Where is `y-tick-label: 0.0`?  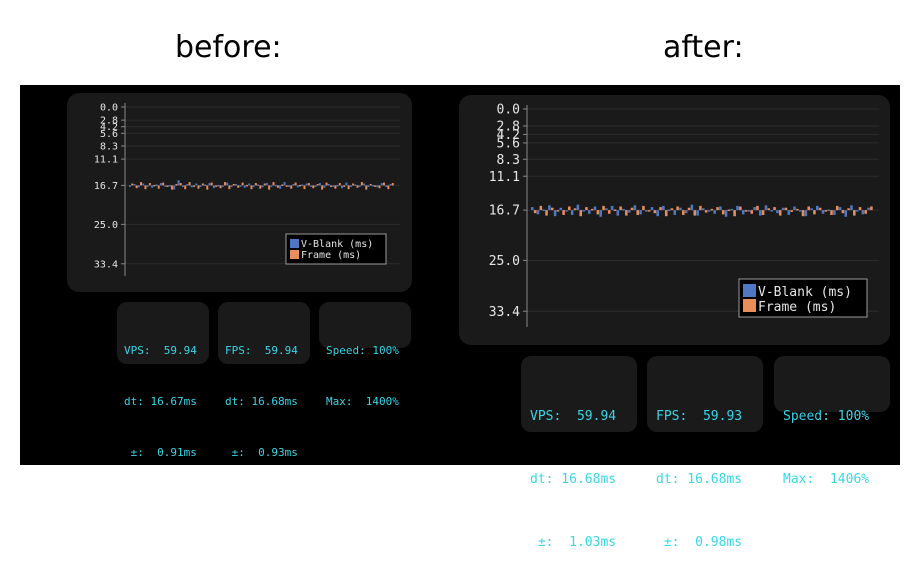 y-tick-label: 0.0 is located at coordinates (109, 108).